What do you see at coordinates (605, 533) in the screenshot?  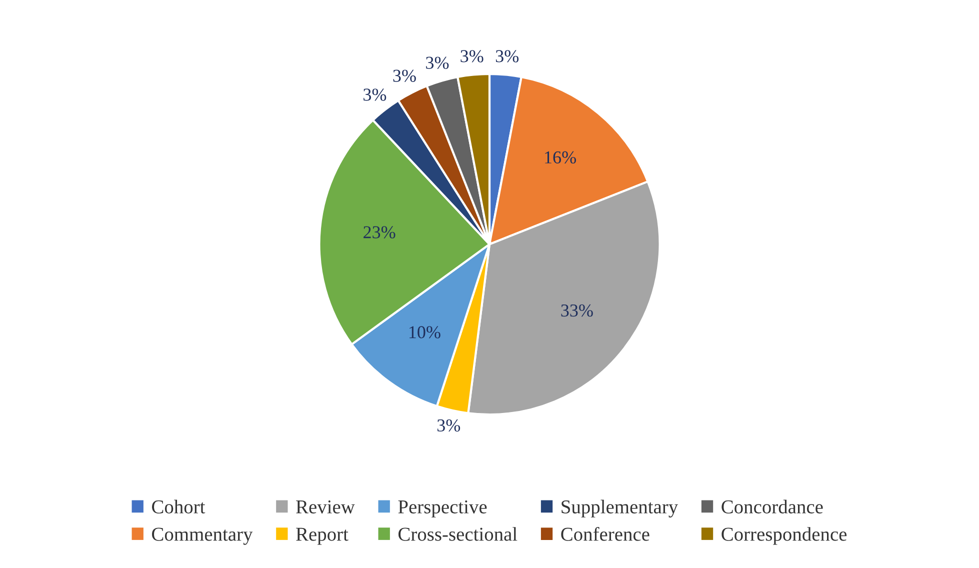 I see `legend-label: Conference` at bounding box center [605, 533].